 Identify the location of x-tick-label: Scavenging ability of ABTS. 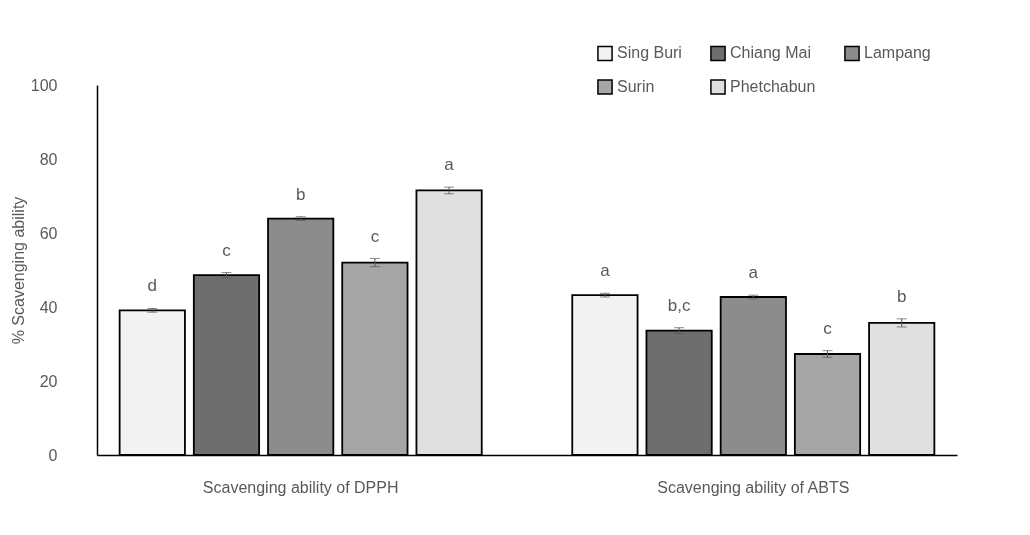
(753, 487).